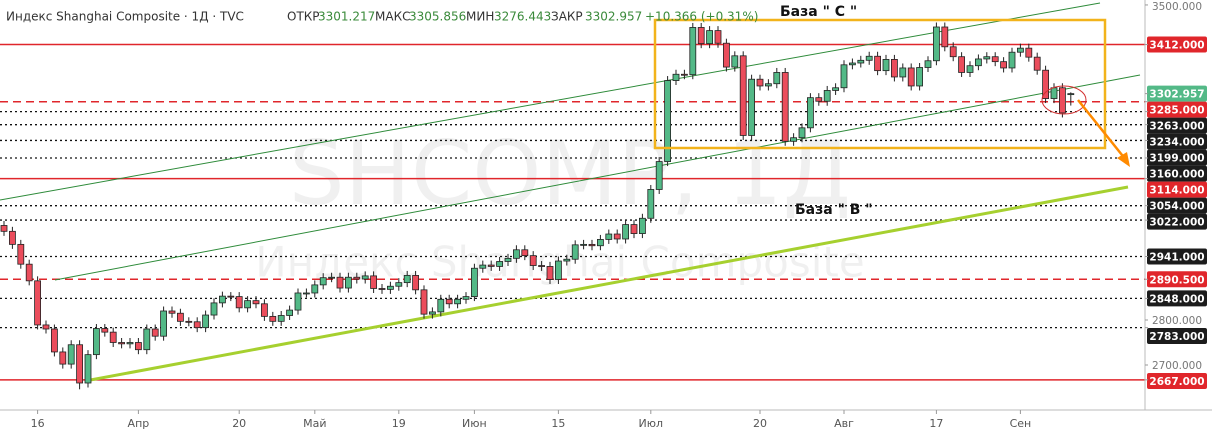 The height and width of the screenshot is (435, 1212). I want to click on x-tick-label: Июн, so click(474, 423).